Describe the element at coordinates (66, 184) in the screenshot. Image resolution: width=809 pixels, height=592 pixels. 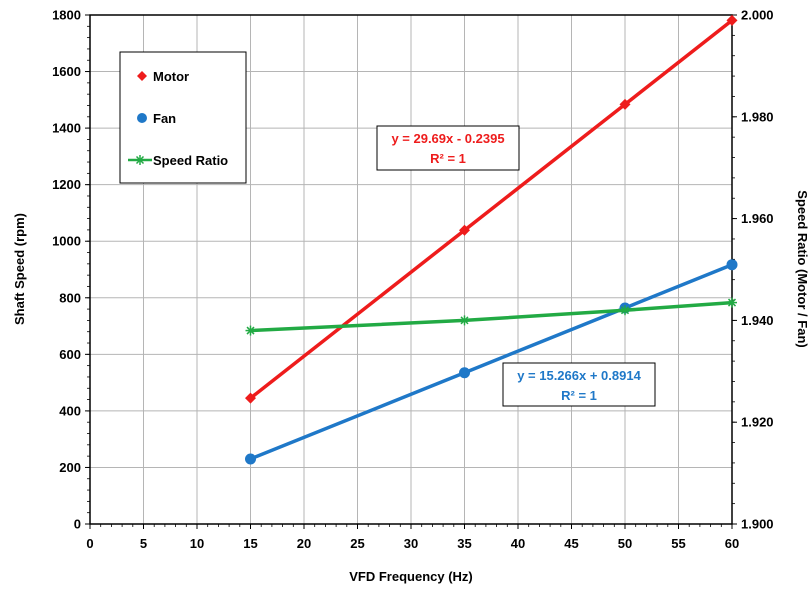
I see `y-left-tick-label: 1200` at that location.